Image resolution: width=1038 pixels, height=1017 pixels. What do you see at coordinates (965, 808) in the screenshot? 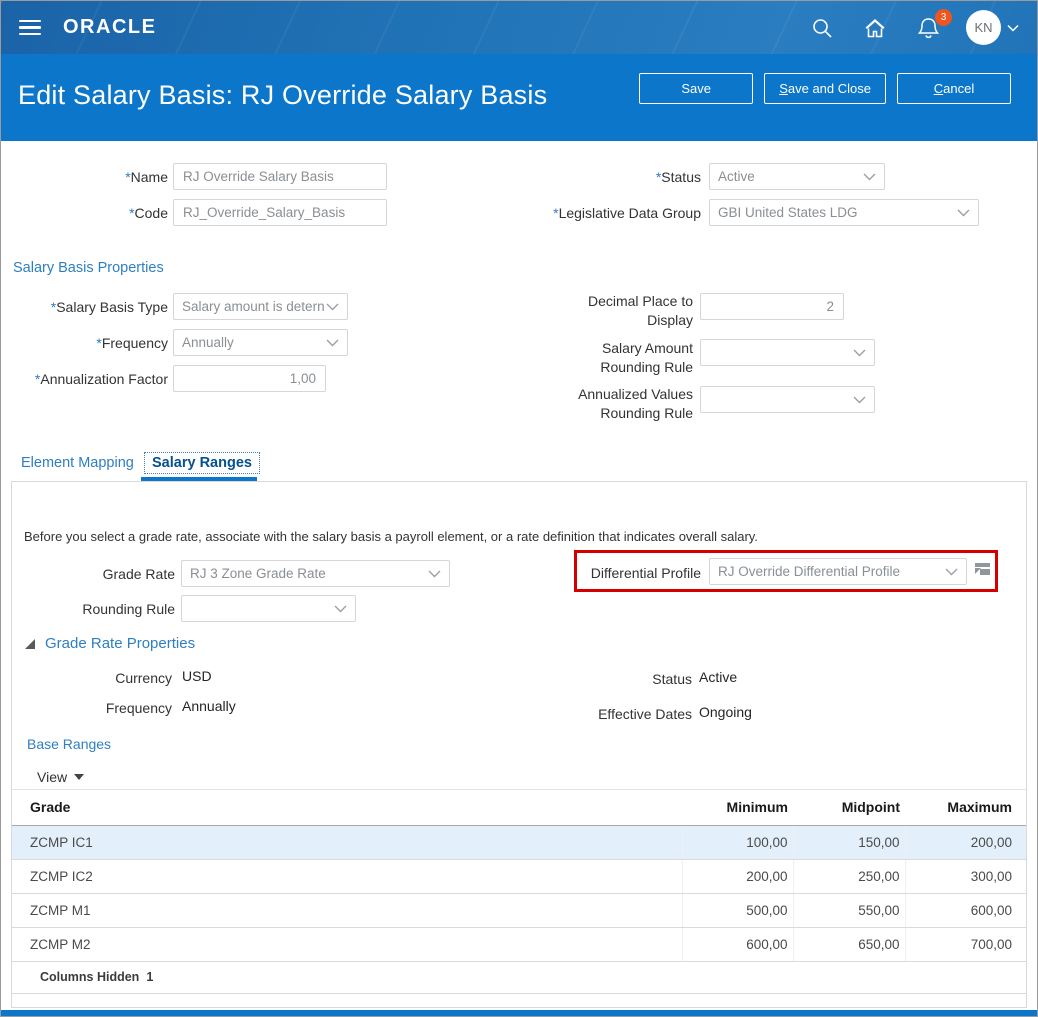
I see `maximum-column-header: Maximum` at bounding box center [965, 808].